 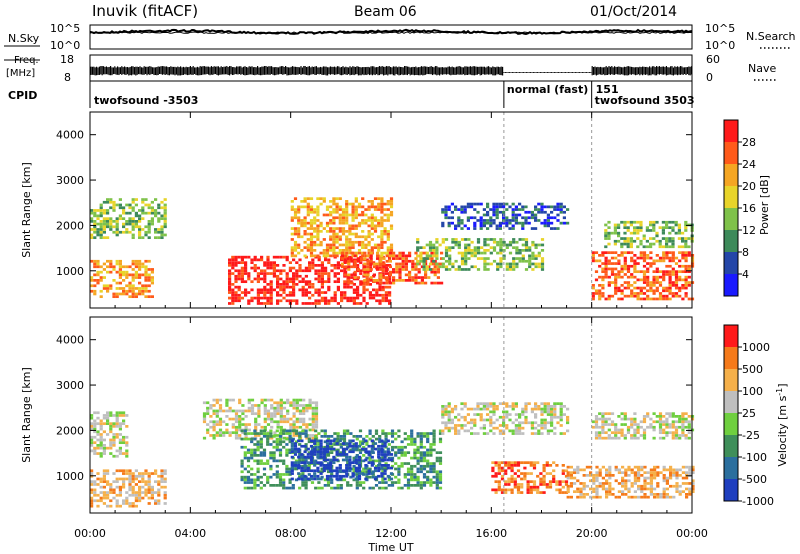 I want to click on colorbar-swatch, so click(x=731, y=380).